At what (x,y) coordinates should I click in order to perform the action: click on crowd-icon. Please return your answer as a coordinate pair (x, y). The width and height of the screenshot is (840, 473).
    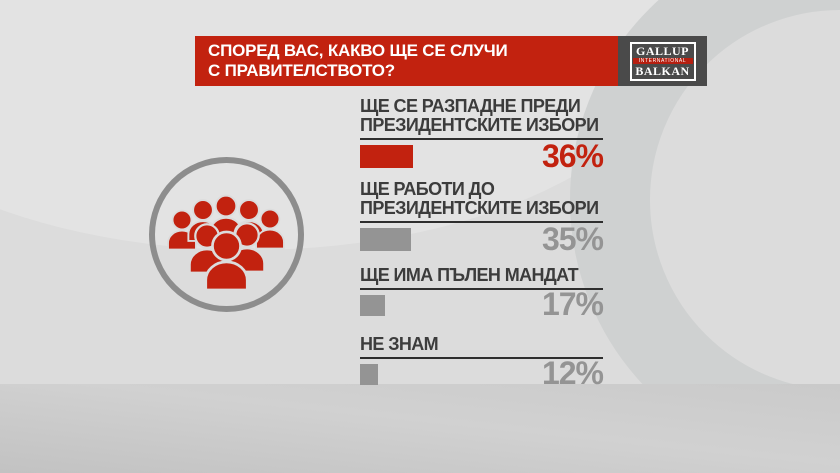
    Looking at the image, I should click on (226, 243).